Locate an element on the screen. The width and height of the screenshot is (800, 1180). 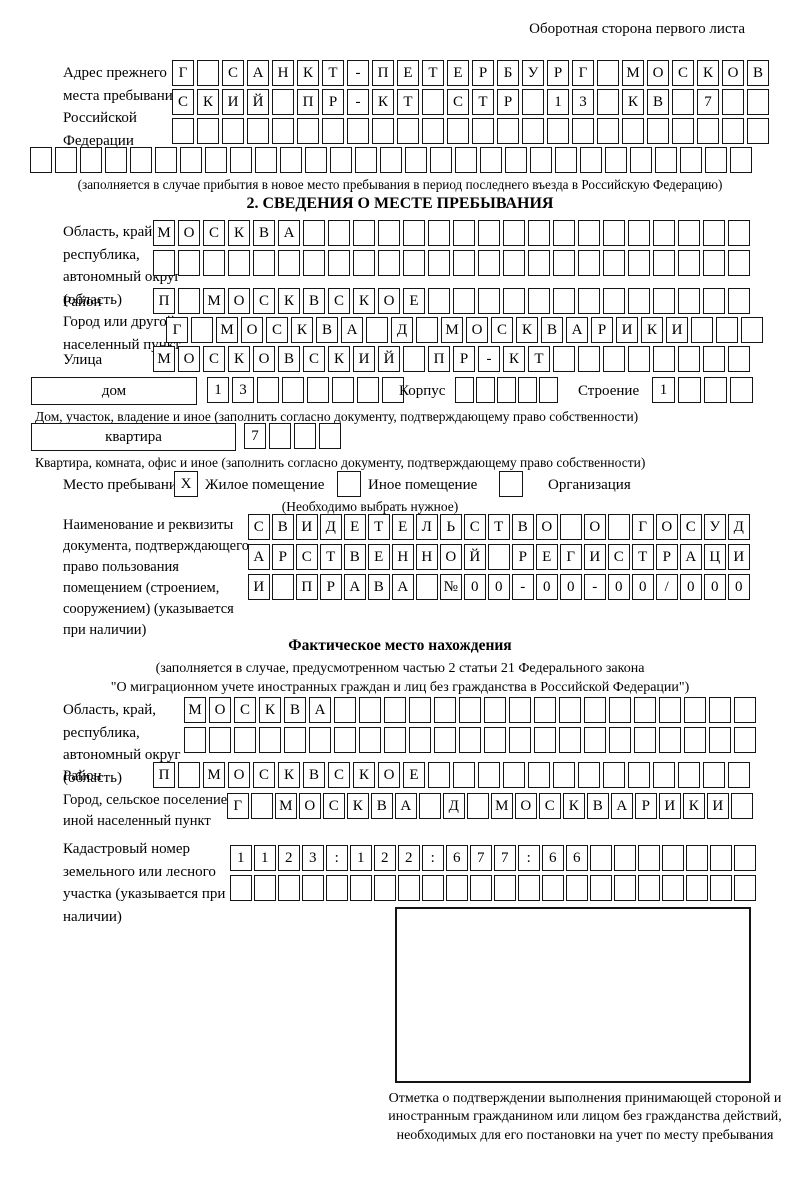
char-box: Г is located at coordinates (583, 73).